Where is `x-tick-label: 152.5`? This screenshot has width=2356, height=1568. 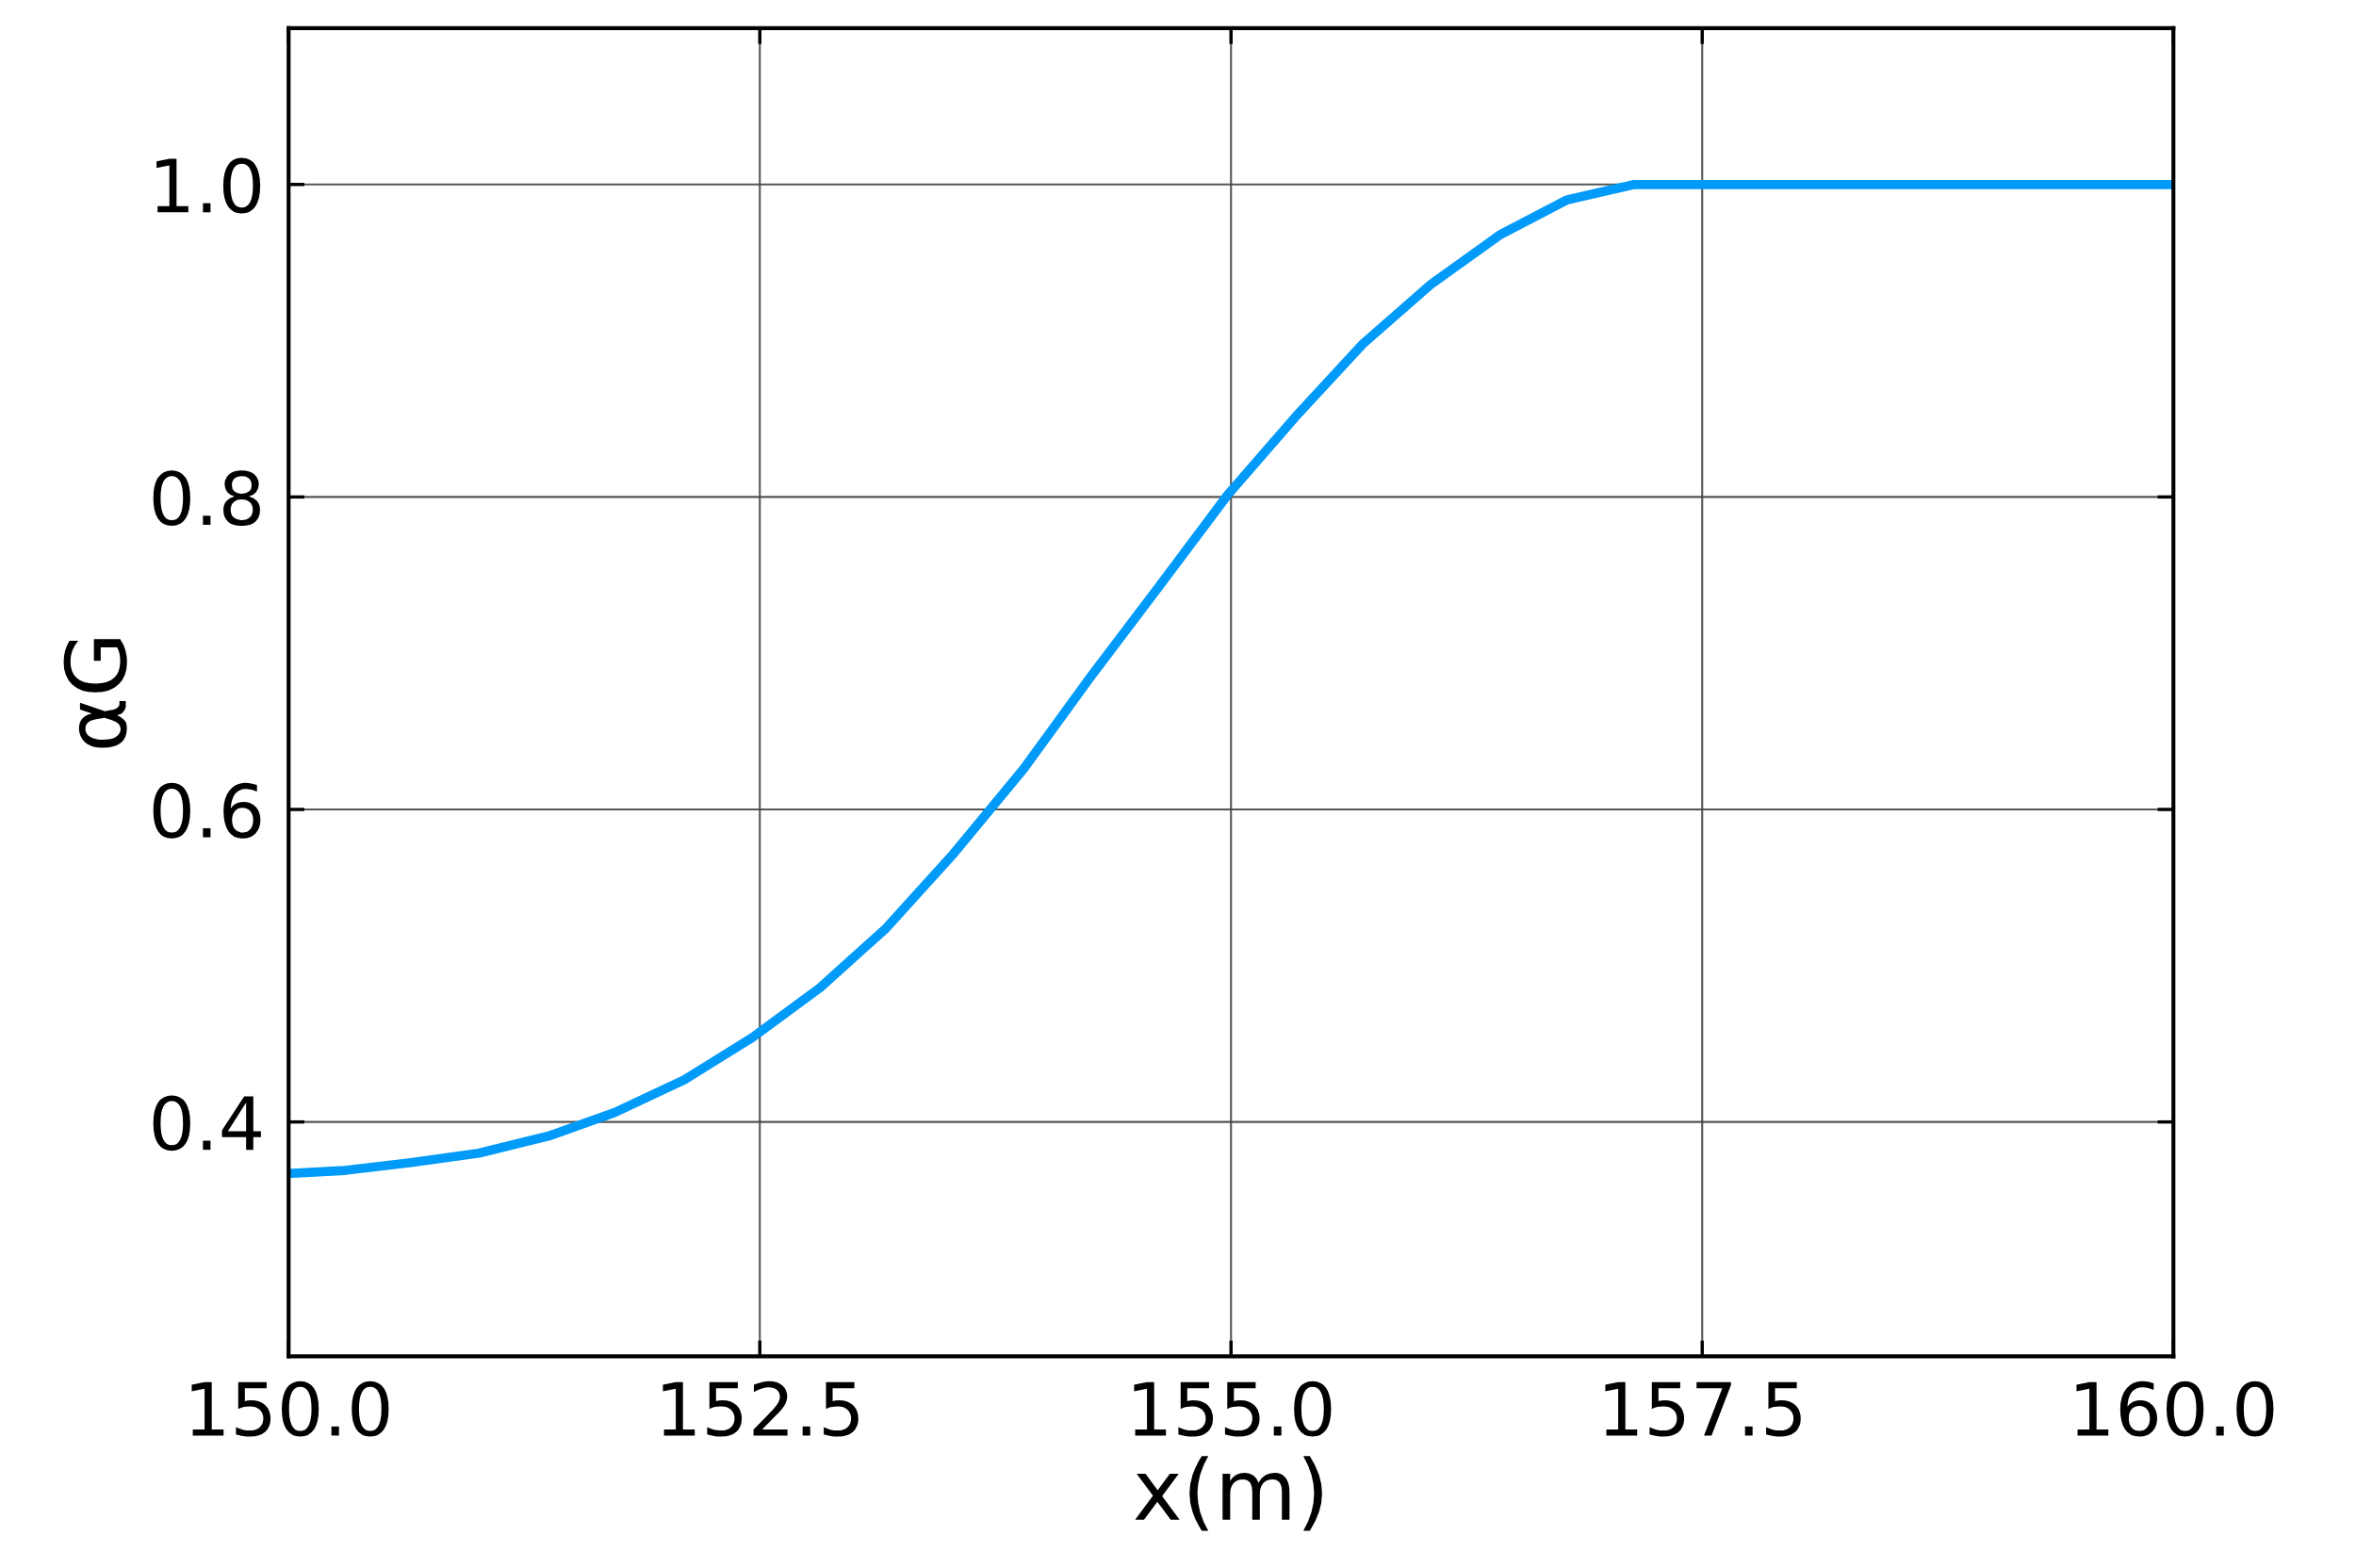 x-tick-label: 152.5 is located at coordinates (761, 1408).